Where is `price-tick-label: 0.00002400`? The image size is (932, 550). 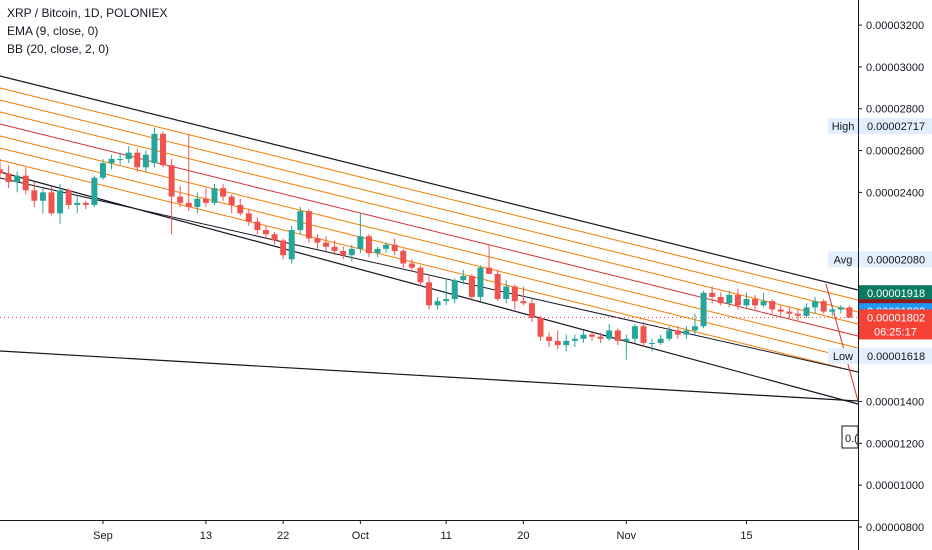 price-tick-label: 0.00002400 is located at coordinates (895, 193).